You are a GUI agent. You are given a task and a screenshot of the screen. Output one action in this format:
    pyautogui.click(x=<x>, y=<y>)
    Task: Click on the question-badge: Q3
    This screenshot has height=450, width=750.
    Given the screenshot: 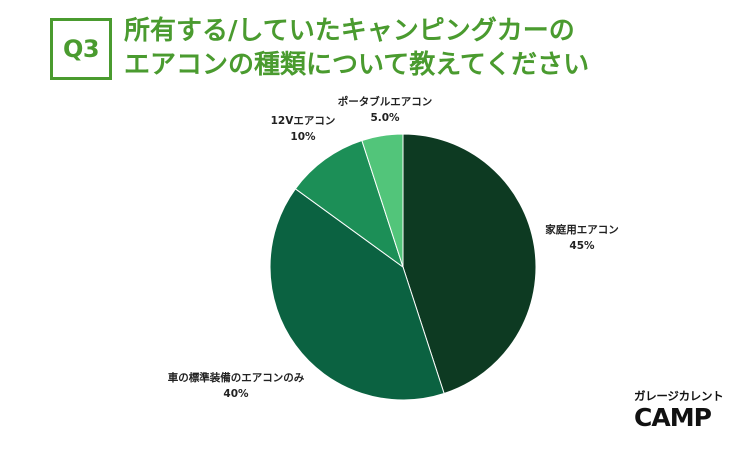 What is the action you would take?
    pyautogui.click(x=81, y=49)
    